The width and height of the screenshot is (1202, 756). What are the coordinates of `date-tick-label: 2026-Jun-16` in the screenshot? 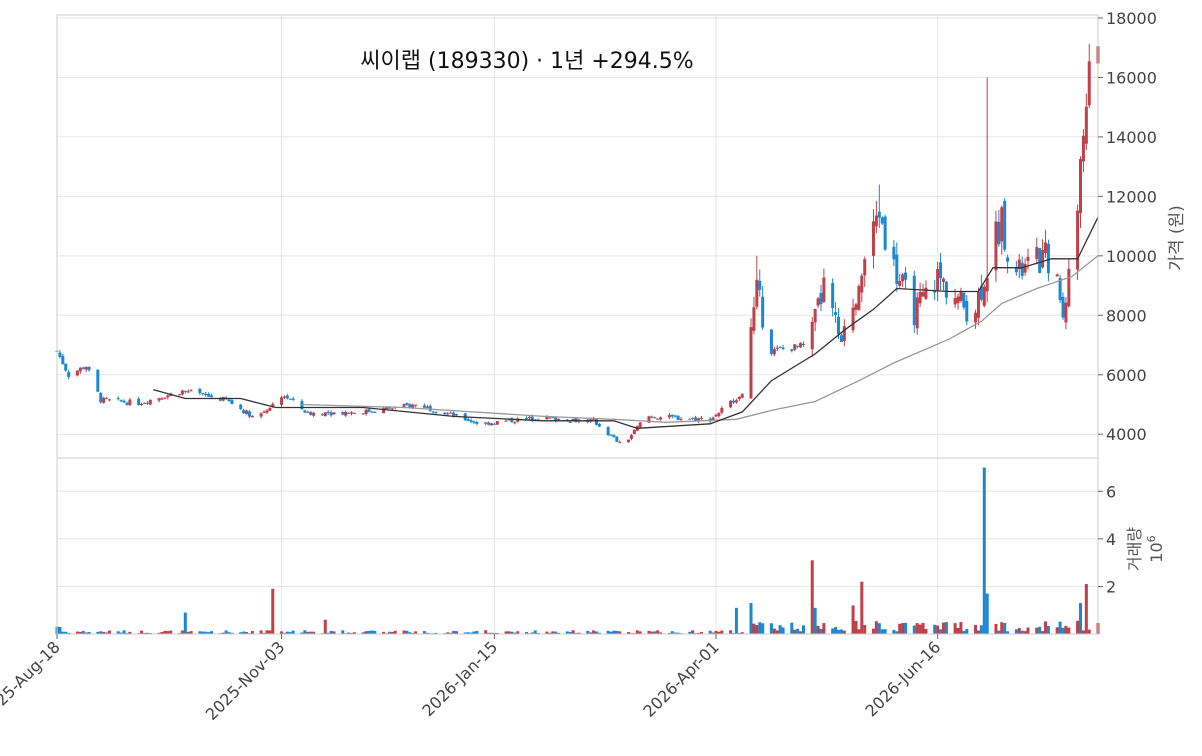 It's located at (902, 678).